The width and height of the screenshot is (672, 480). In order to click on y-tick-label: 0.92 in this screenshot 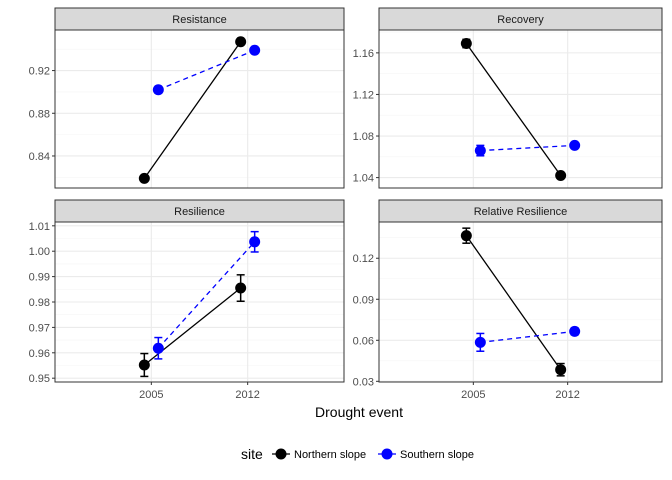, I will do `click(39, 72)`.